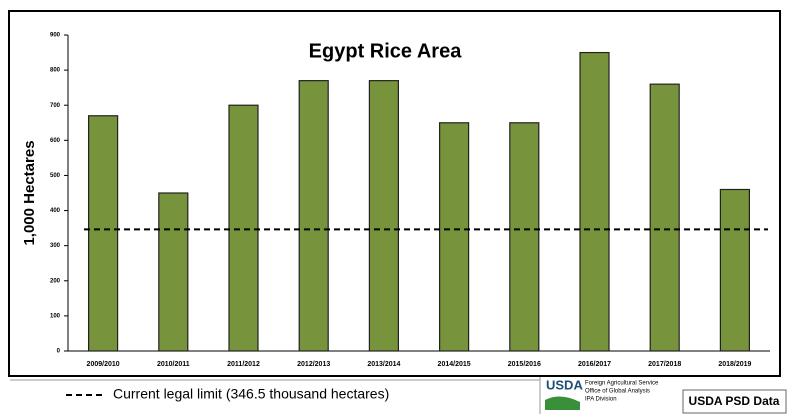  Describe the element at coordinates (622, 384) in the screenshot. I see `logo-text: Foreign Agricultural Service` at that location.